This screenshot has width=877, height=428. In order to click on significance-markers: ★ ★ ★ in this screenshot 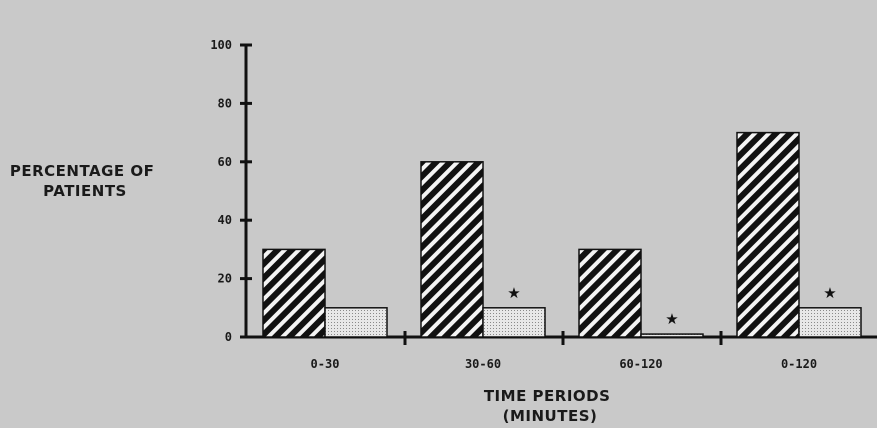, I will do `click(671, 306)`.